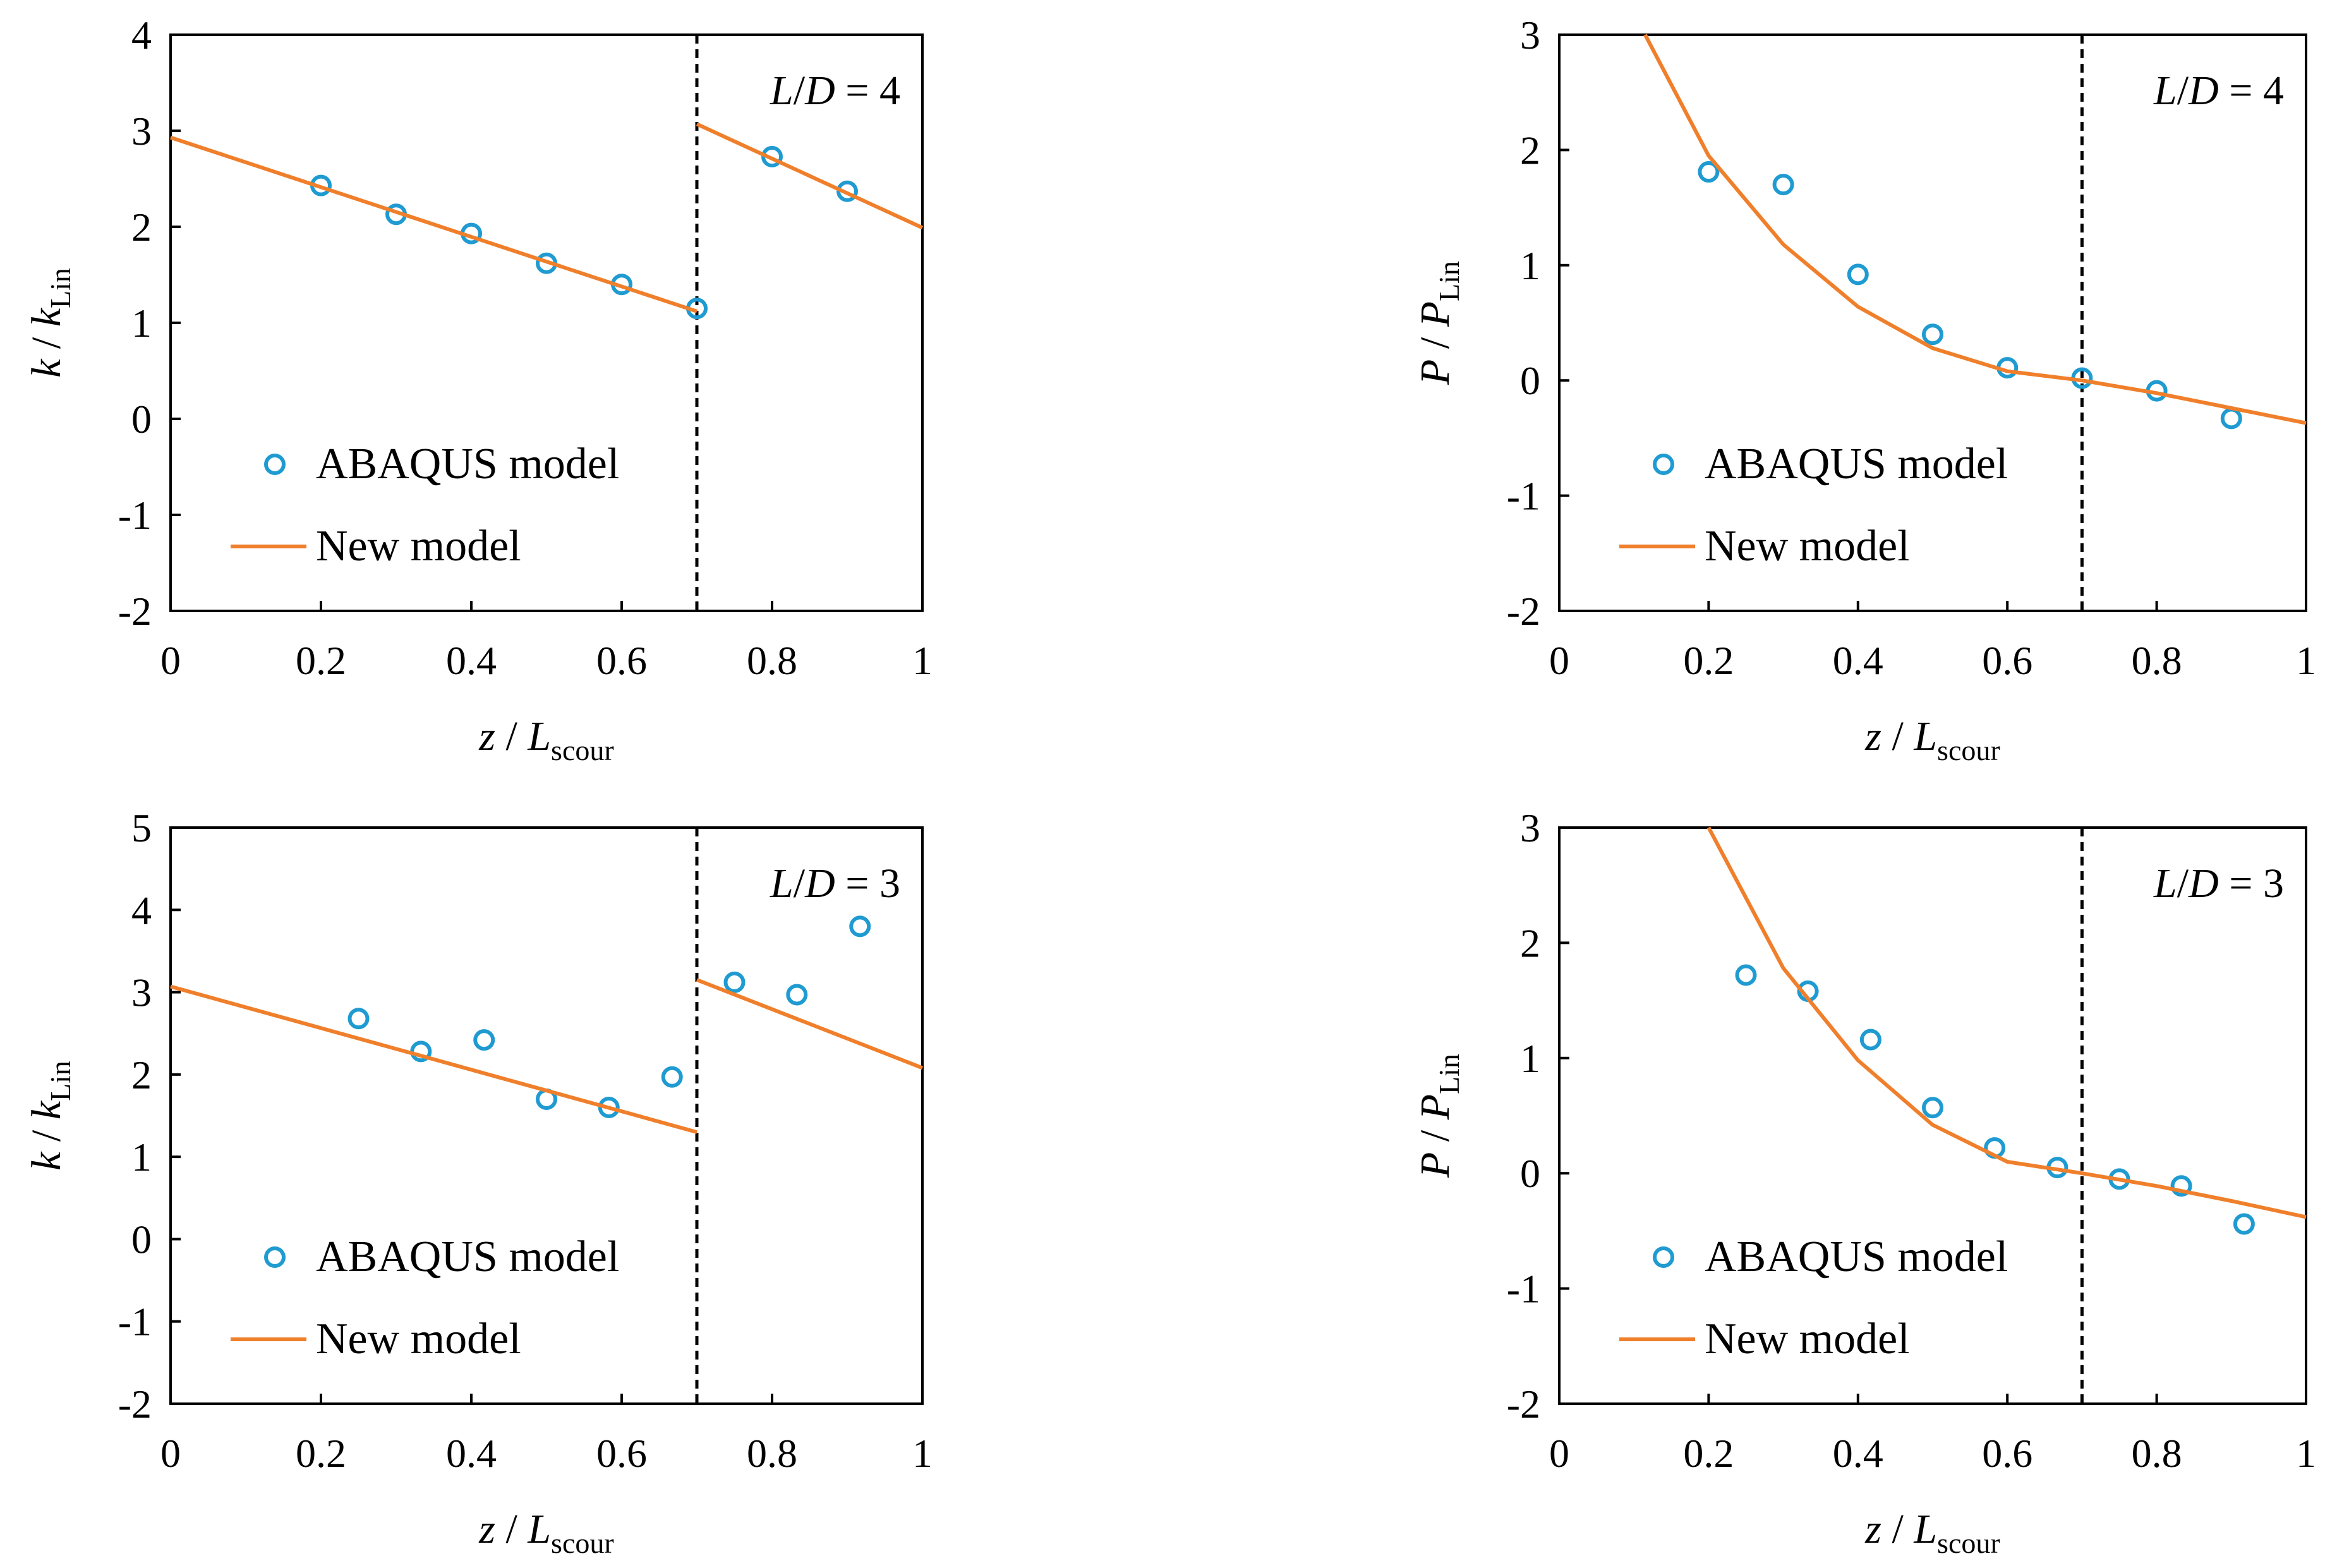 The image size is (2325, 1568). What do you see at coordinates (1435, 314) in the screenshot?
I see `y-axis-base: P` at bounding box center [1435, 314].